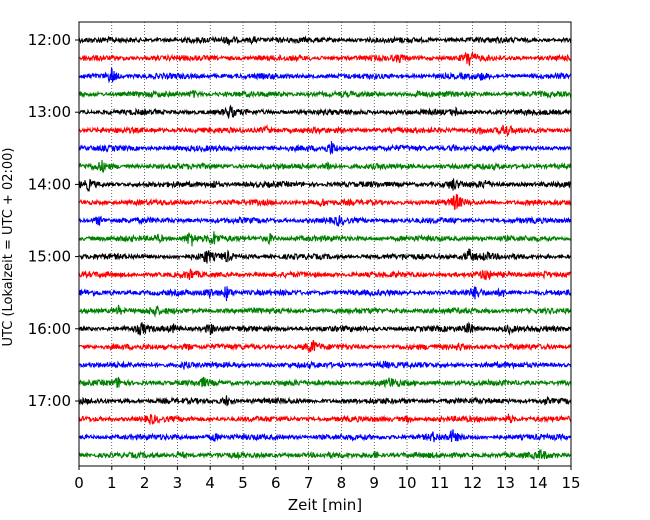  What do you see at coordinates (406, 483) in the screenshot?
I see `x-tick-label: 10` at bounding box center [406, 483].